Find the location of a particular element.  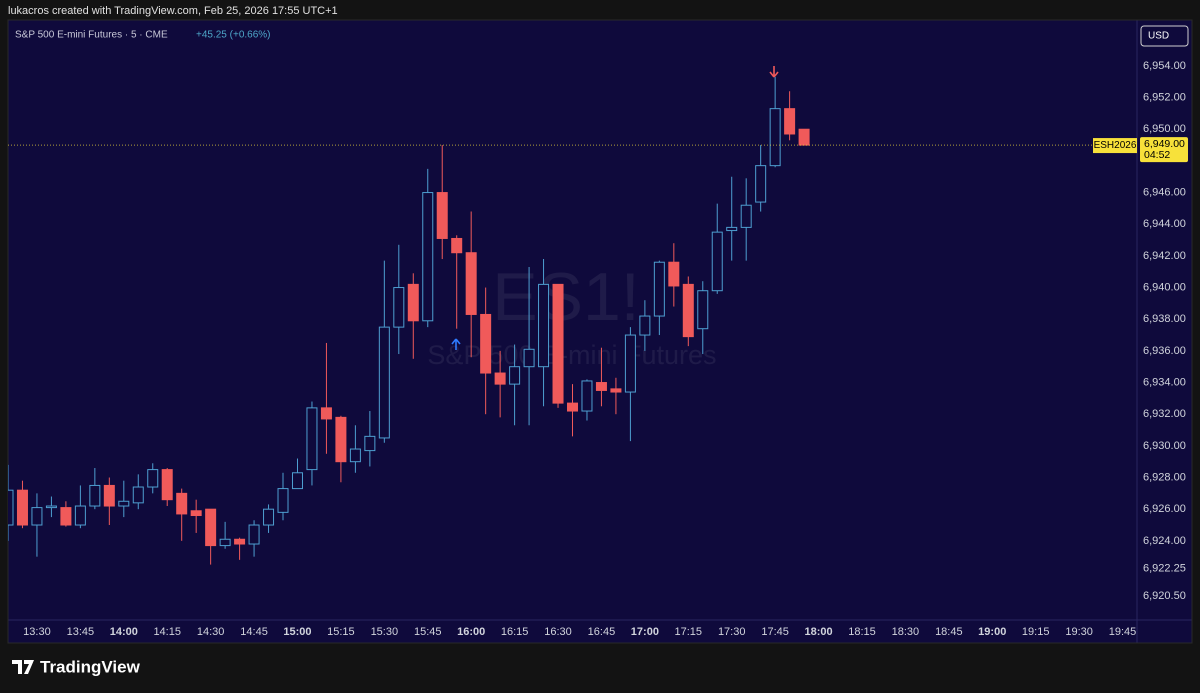

x-tick-label: 13:30 is located at coordinates (37, 632).